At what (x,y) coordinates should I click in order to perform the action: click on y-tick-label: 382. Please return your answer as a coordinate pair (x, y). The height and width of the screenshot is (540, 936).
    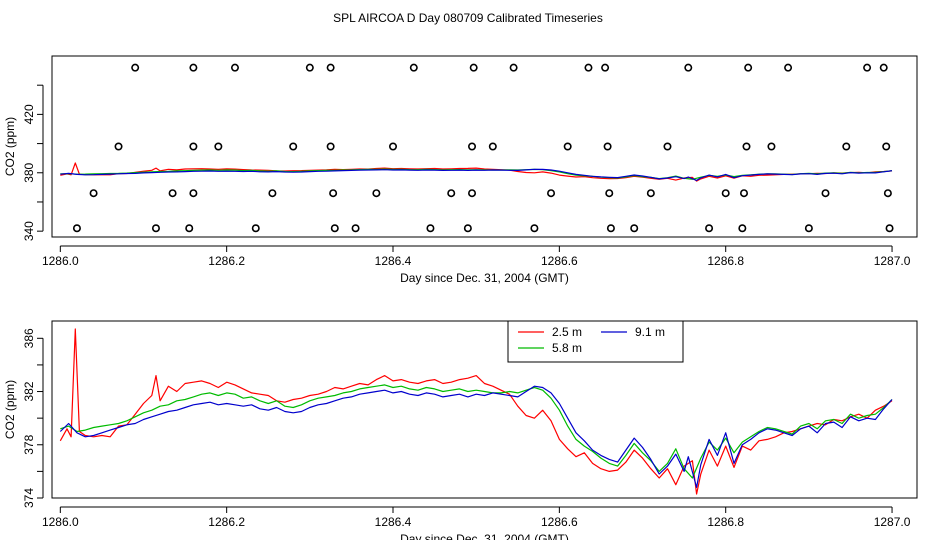
    Looking at the image, I should click on (29, 391).